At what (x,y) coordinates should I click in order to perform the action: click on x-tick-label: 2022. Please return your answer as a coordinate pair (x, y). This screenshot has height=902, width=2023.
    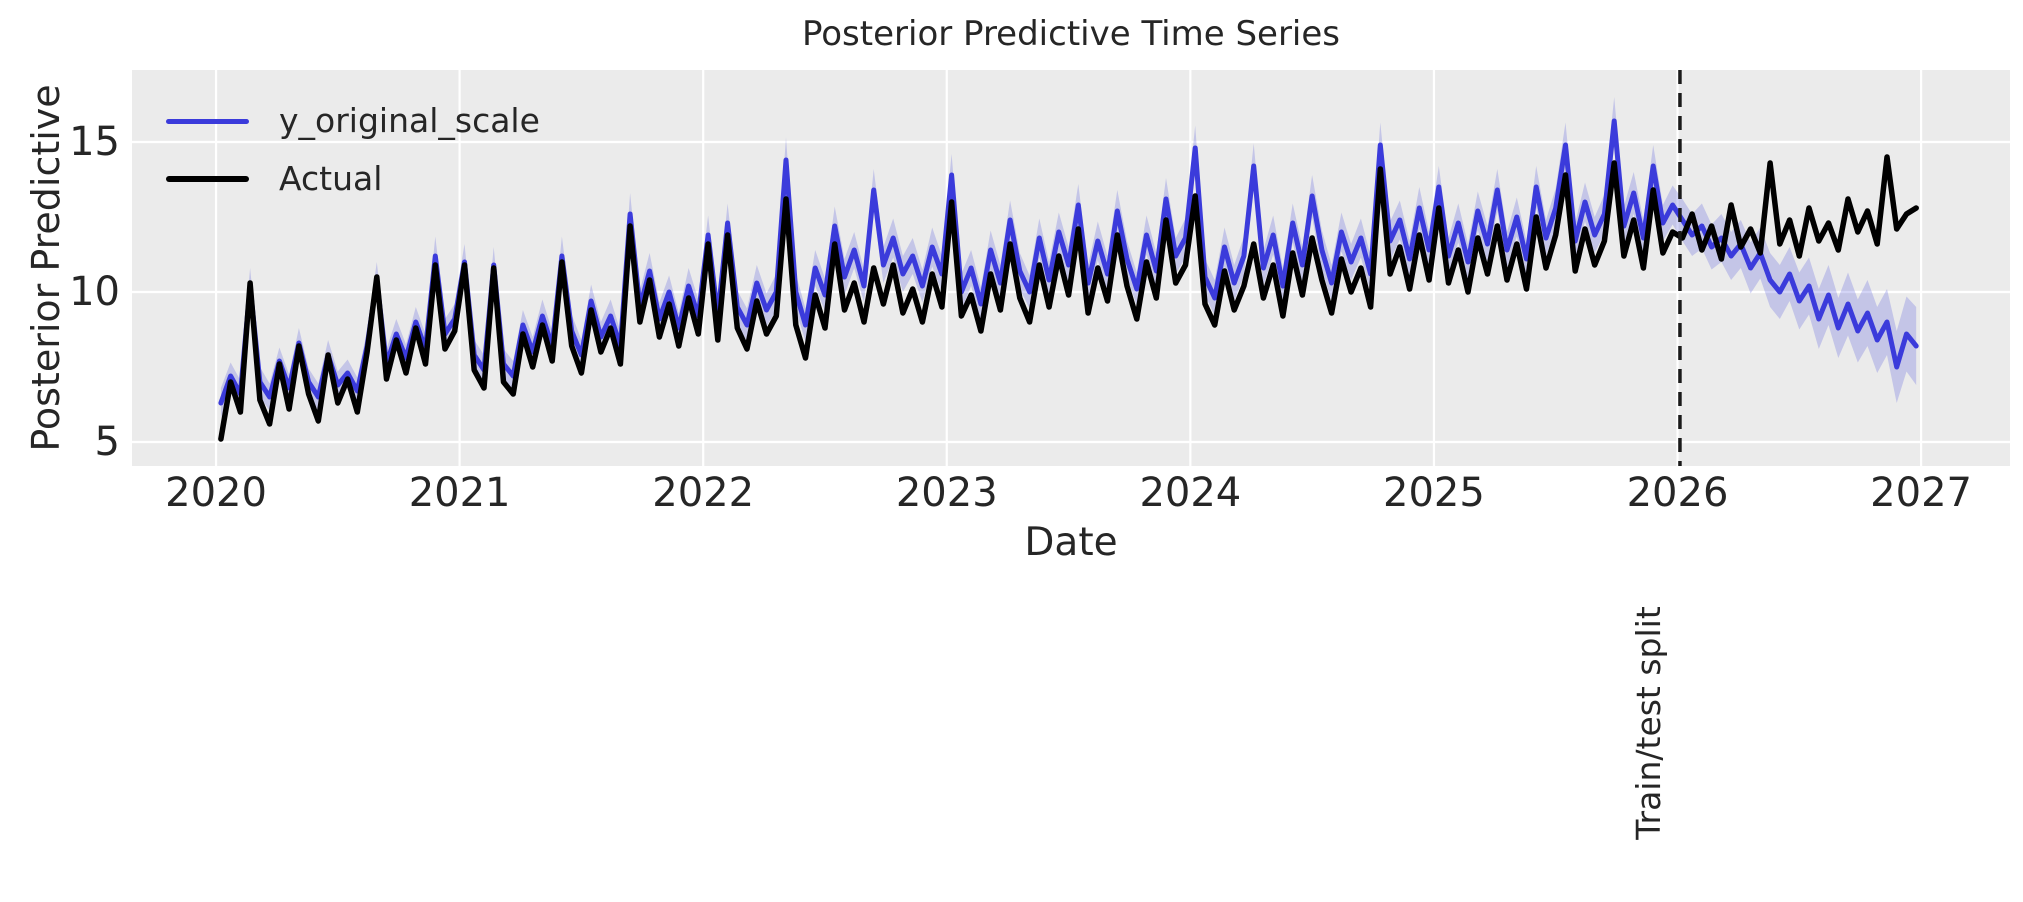
    Looking at the image, I should click on (703, 493).